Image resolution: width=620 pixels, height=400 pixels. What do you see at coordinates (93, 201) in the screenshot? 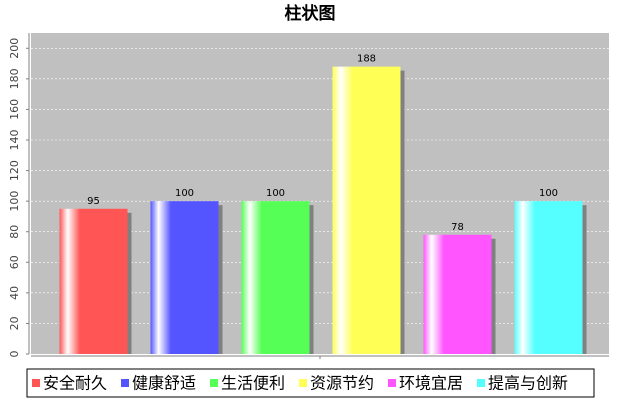
I see `data-label: 95` at bounding box center [93, 201].